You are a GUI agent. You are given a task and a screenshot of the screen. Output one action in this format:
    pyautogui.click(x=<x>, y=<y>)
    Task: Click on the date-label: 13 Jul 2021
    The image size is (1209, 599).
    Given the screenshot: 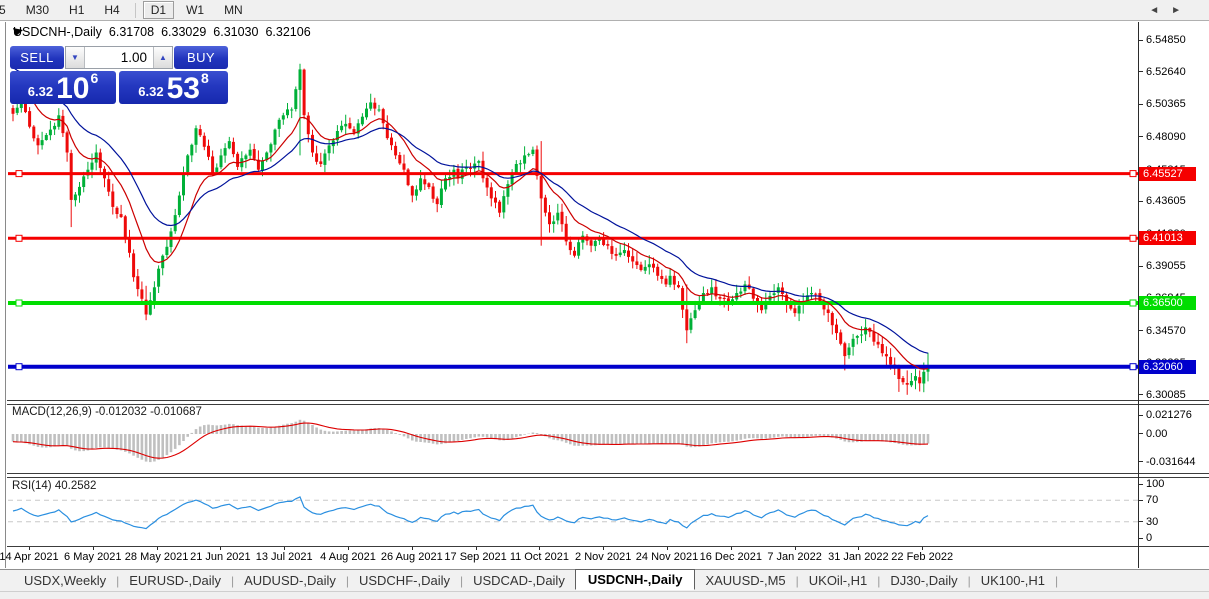 What is the action you would take?
    pyautogui.click(x=284, y=557)
    